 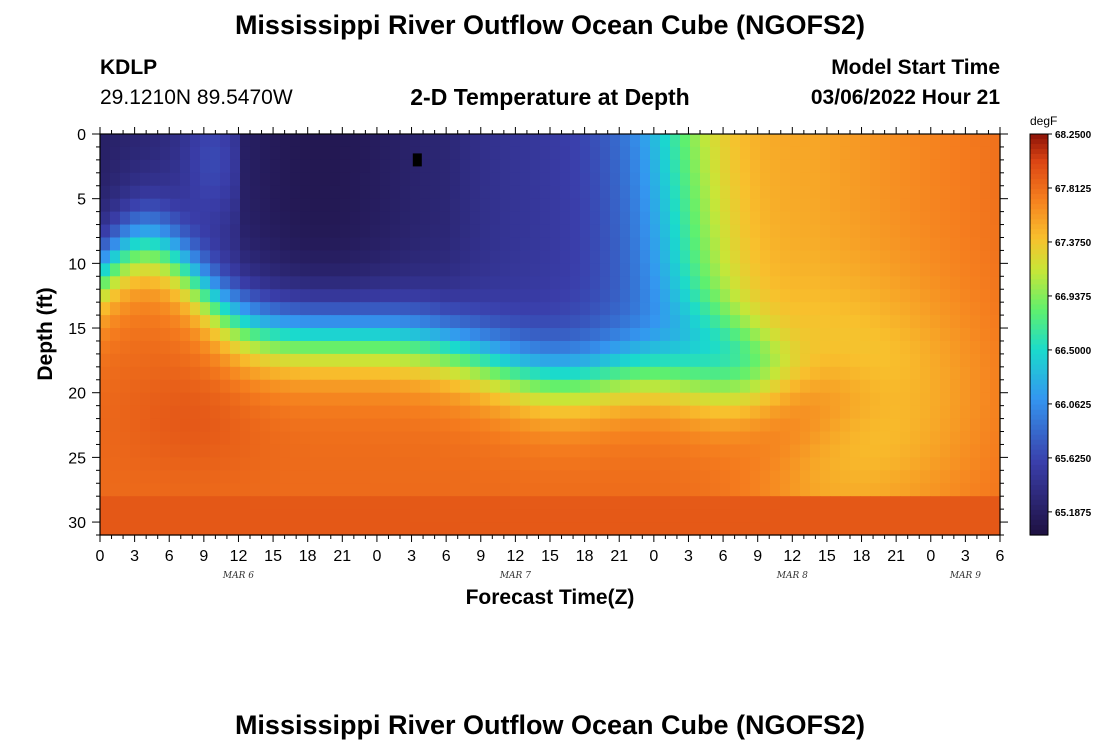 I want to click on x-tick-label: 6, so click(x=1000, y=556).